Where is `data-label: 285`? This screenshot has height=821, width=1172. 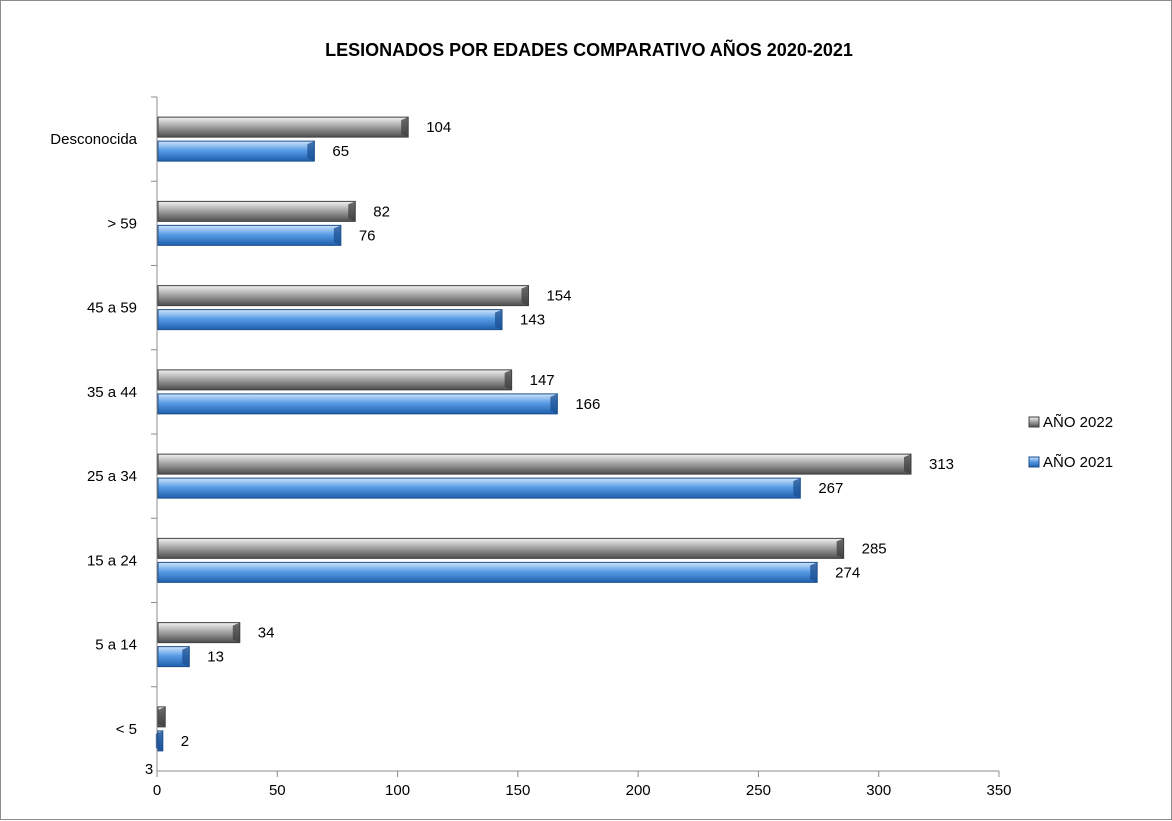
data-label: 285 is located at coordinates (874, 548).